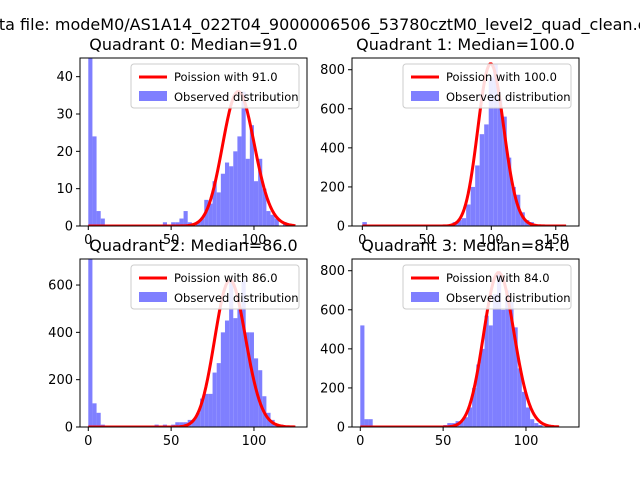 The image size is (640, 480). What do you see at coordinates (88, 441) in the screenshot?
I see `x-tick-label: 0` at bounding box center [88, 441].